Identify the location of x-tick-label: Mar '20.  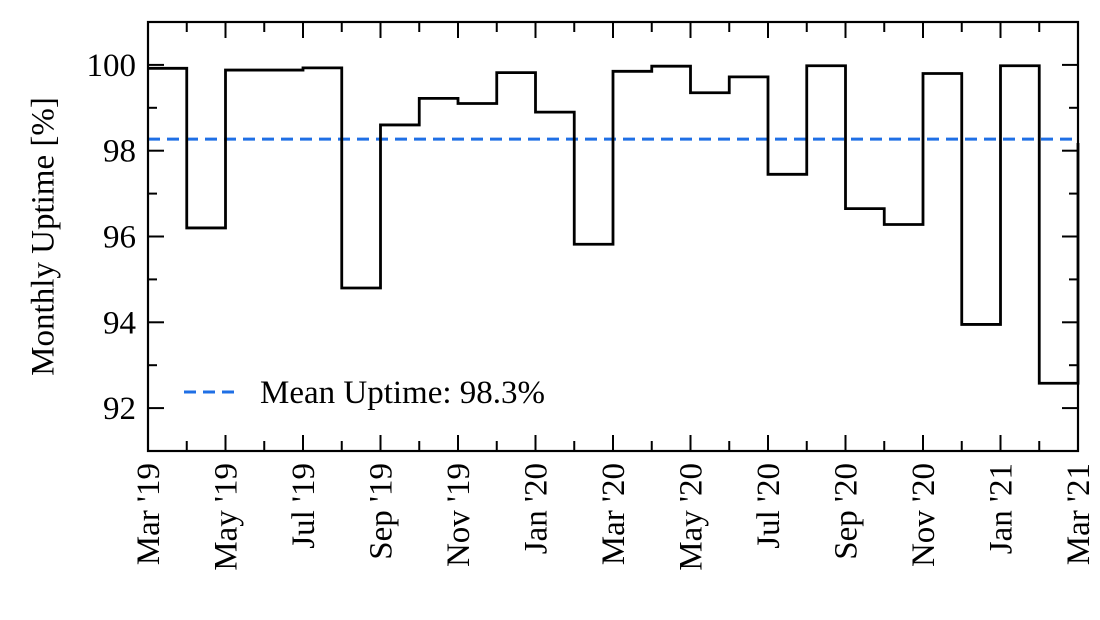
(614, 514).